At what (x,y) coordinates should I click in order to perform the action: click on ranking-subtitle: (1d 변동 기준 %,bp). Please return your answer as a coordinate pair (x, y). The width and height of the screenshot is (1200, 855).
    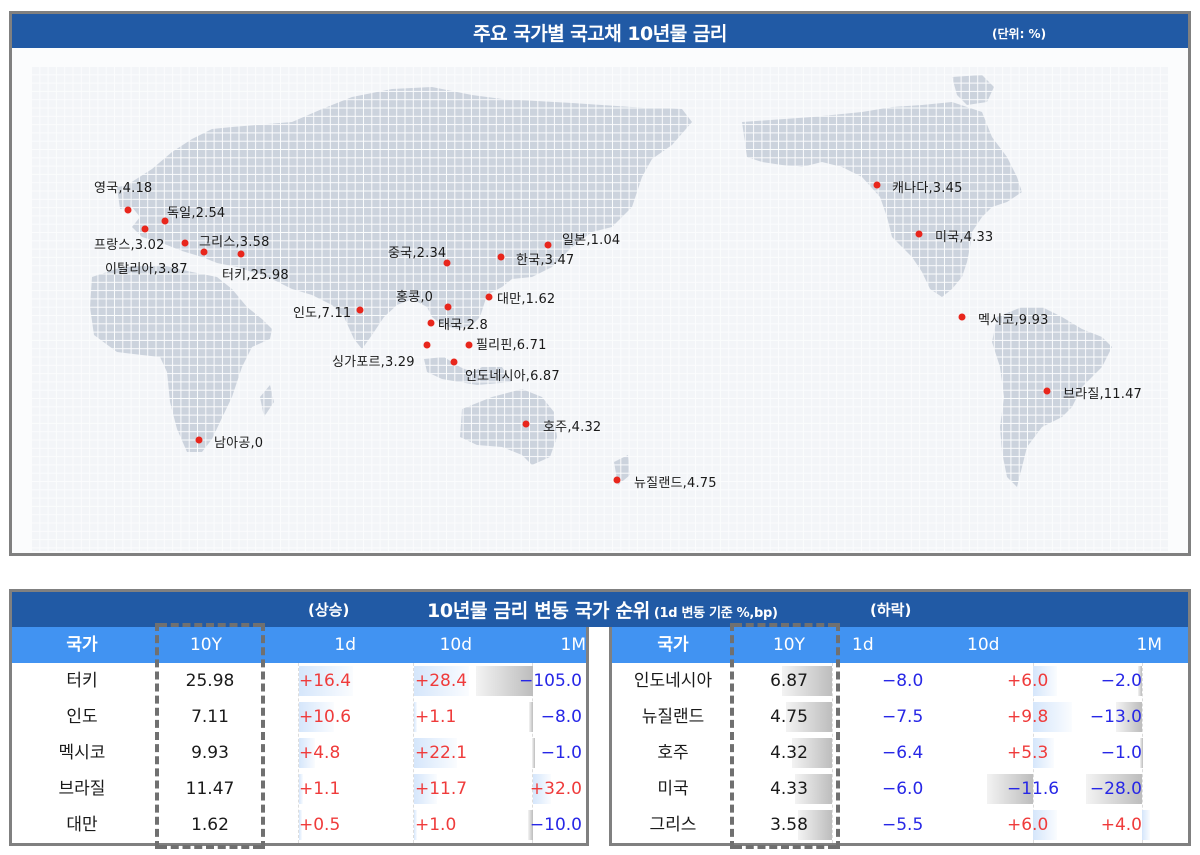
    Looking at the image, I should click on (715, 613).